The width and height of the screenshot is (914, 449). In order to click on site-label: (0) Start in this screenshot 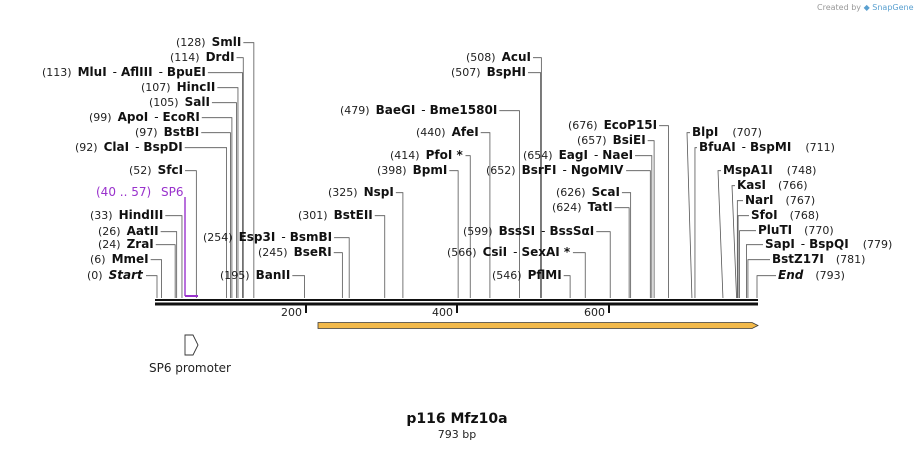, I will do `click(115, 275)`.